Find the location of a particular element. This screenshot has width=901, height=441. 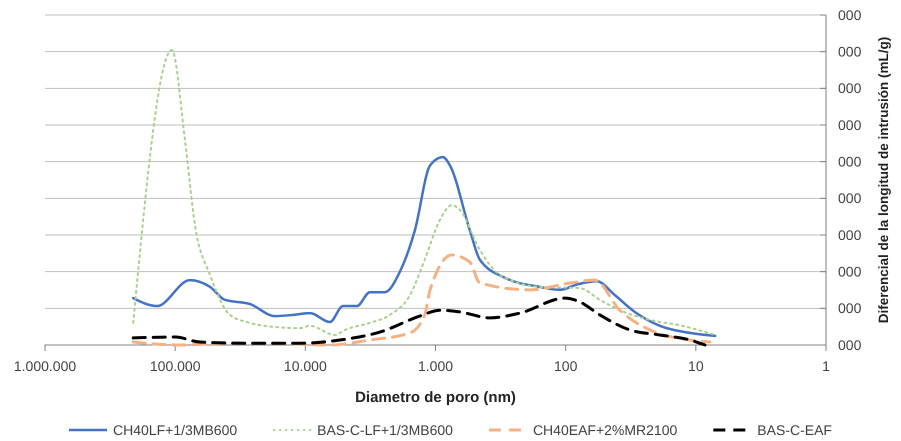

x-tick-label: 10 is located at coordinates (696, 366).